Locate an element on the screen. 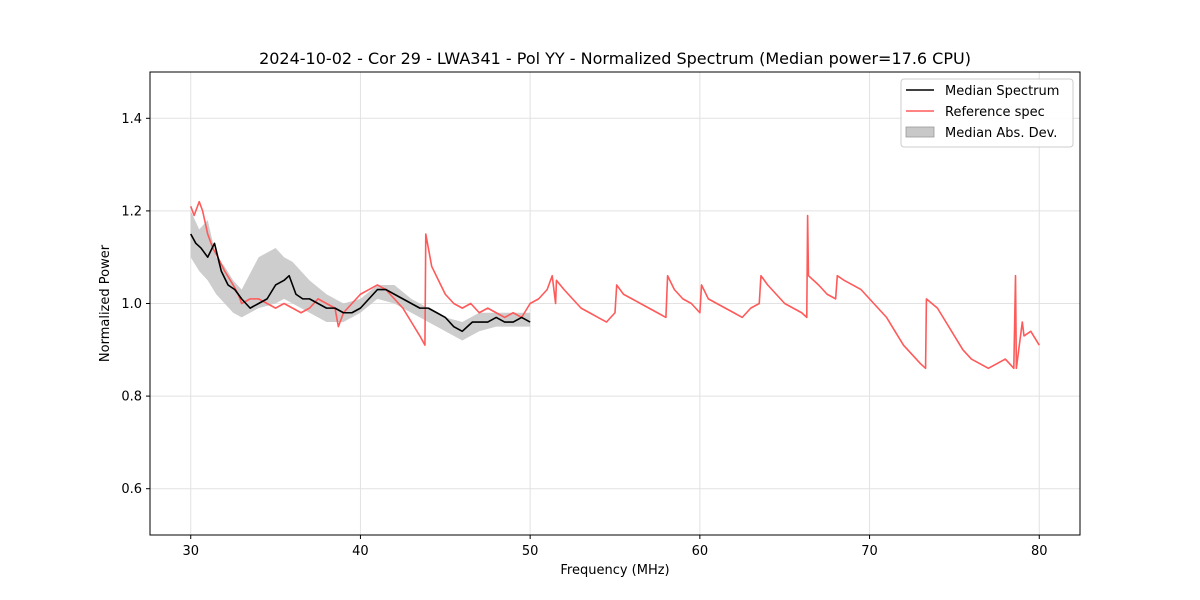  x-tick-label: 80 is located at coordinates (1039, 551).